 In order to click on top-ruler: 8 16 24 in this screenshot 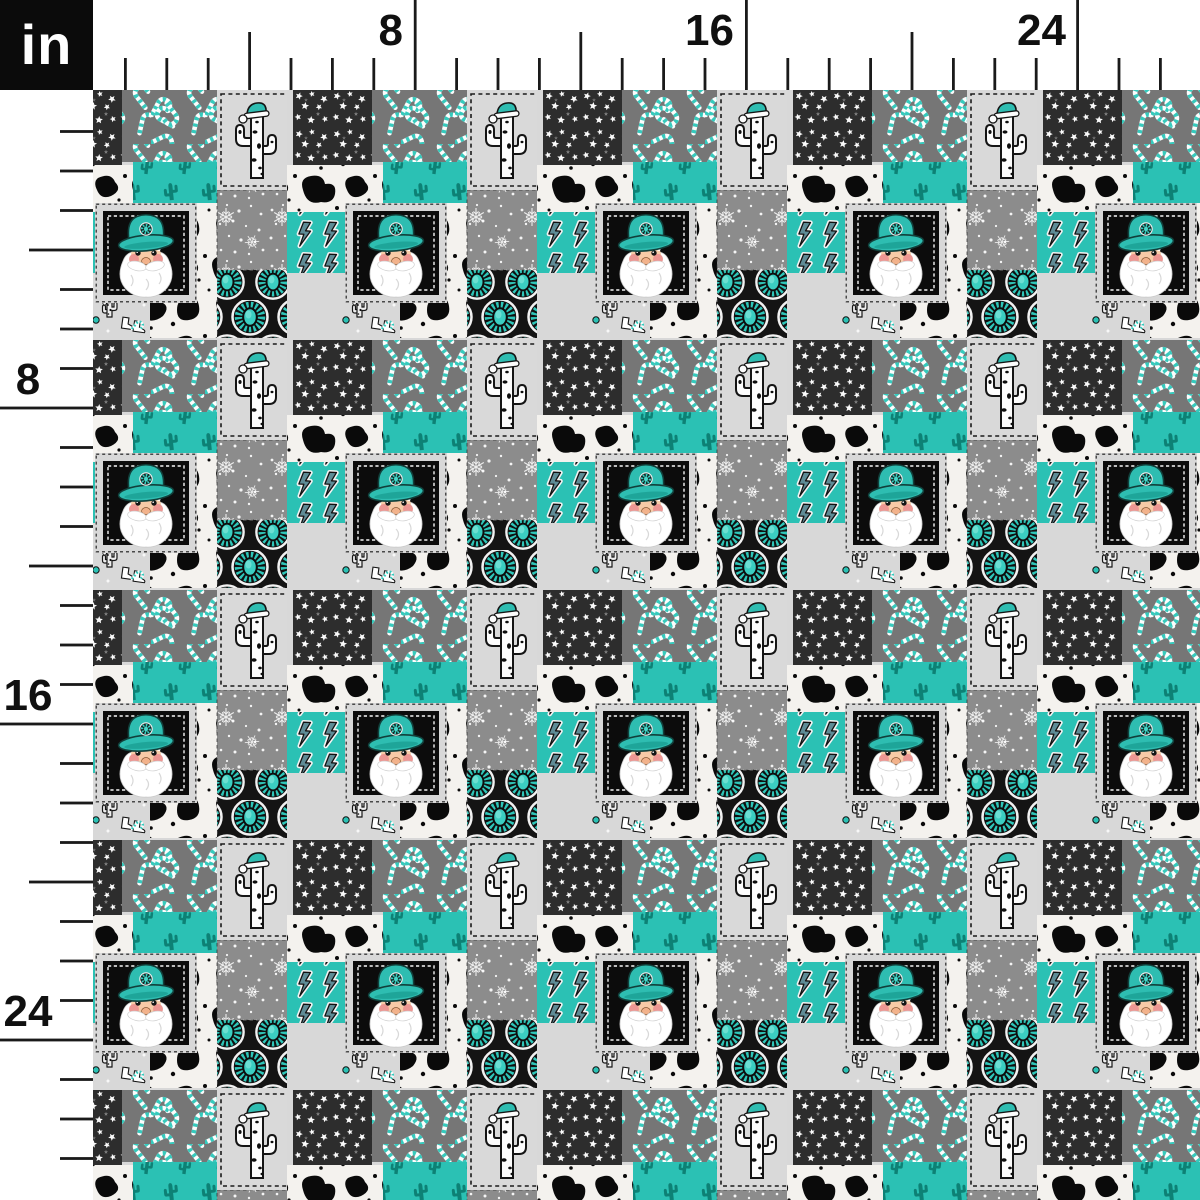, I will do `click(643, 45)`.